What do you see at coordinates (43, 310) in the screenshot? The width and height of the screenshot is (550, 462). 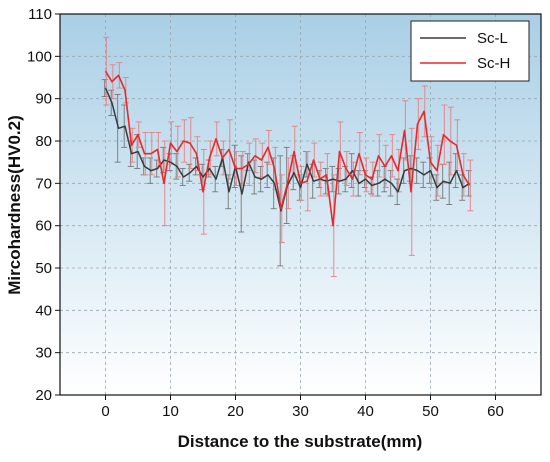 I see `y-tick-label: 40` at bounding box center [43, 310].